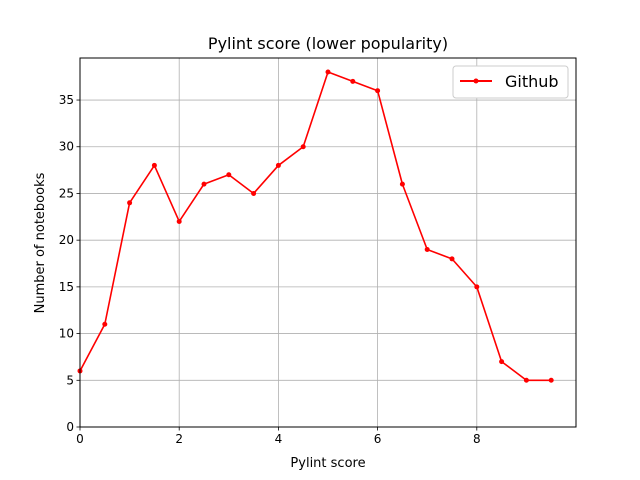  I want to click on y-tick-label: 10, so click(66, 334).